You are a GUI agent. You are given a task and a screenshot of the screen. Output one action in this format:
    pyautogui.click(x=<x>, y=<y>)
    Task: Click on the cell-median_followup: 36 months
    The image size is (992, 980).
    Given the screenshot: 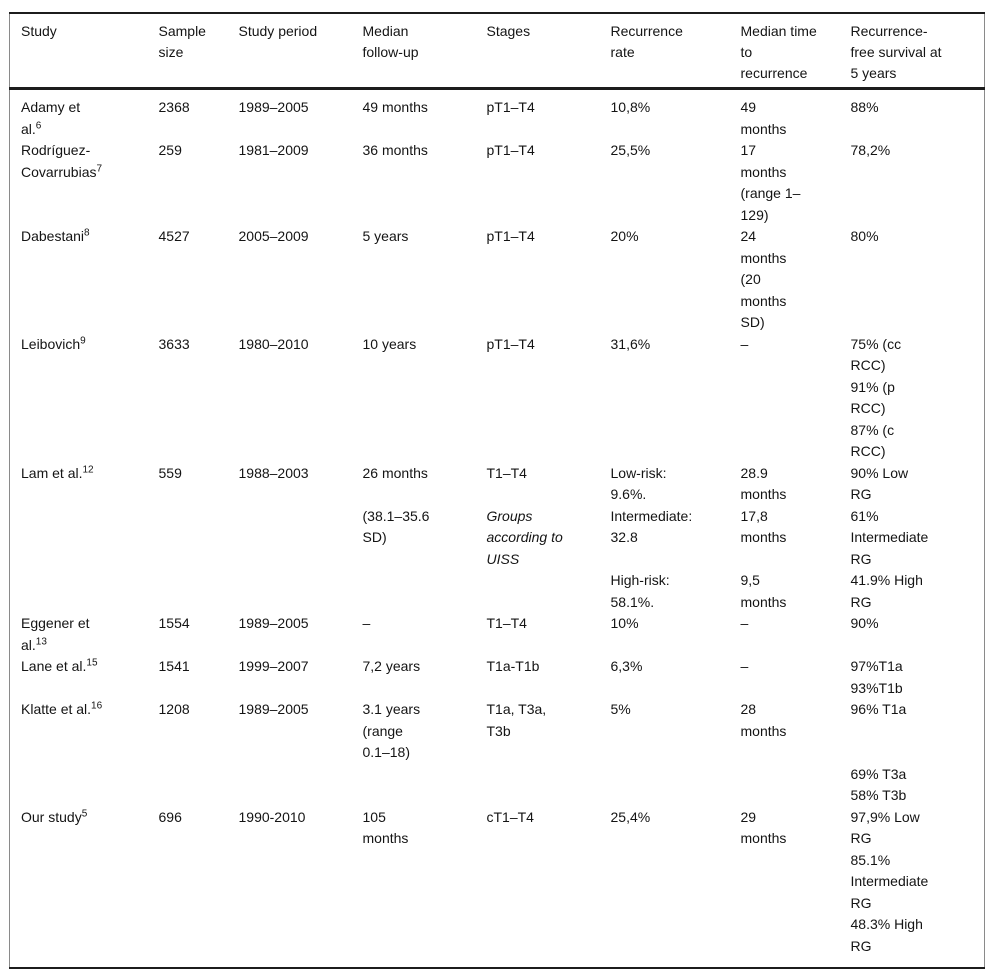 What is the action you would take?
    pyautogui.click(x=425, y=183)
    